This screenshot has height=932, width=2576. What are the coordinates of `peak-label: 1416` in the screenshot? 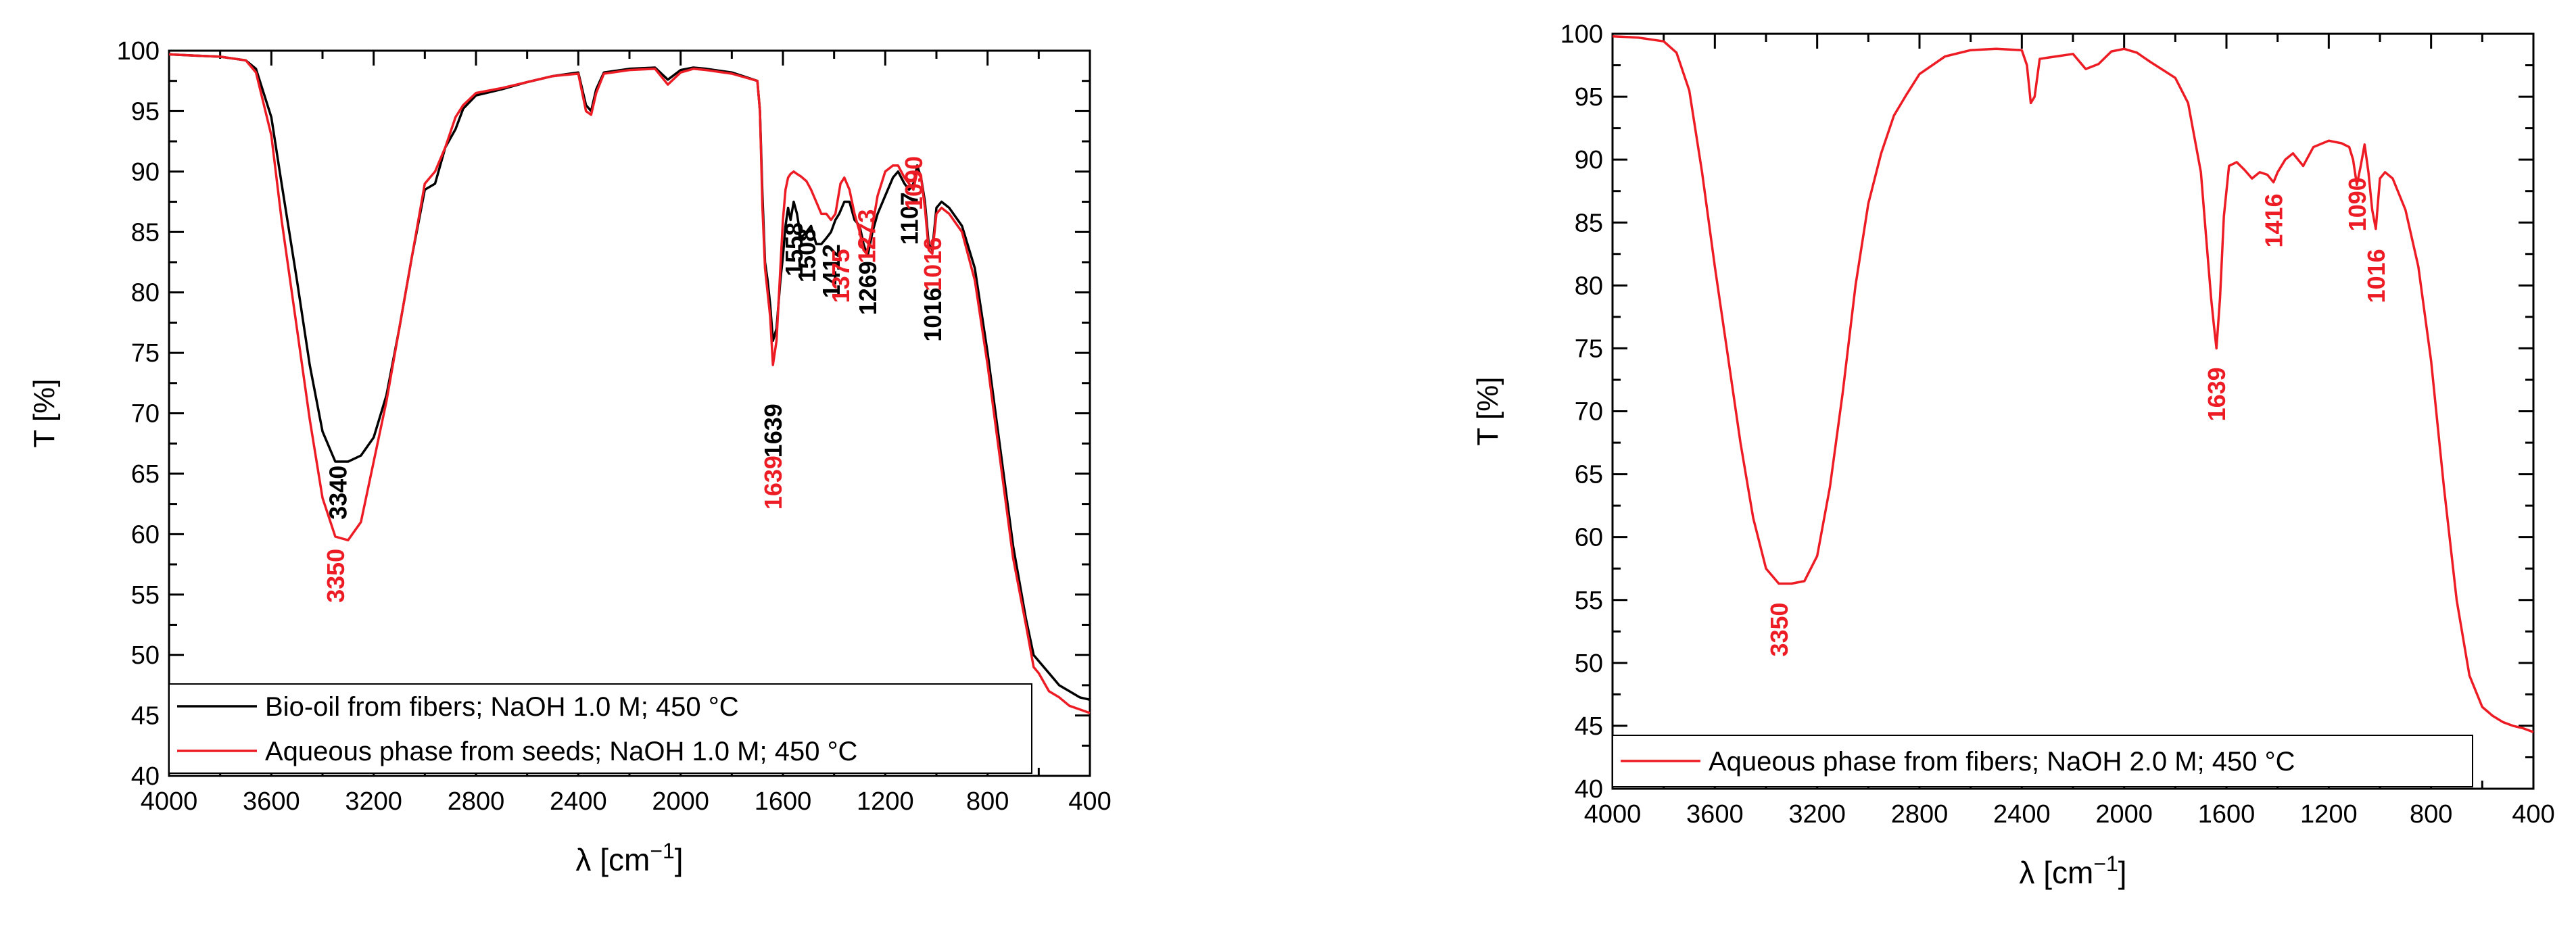 It's located at (2274, 220).